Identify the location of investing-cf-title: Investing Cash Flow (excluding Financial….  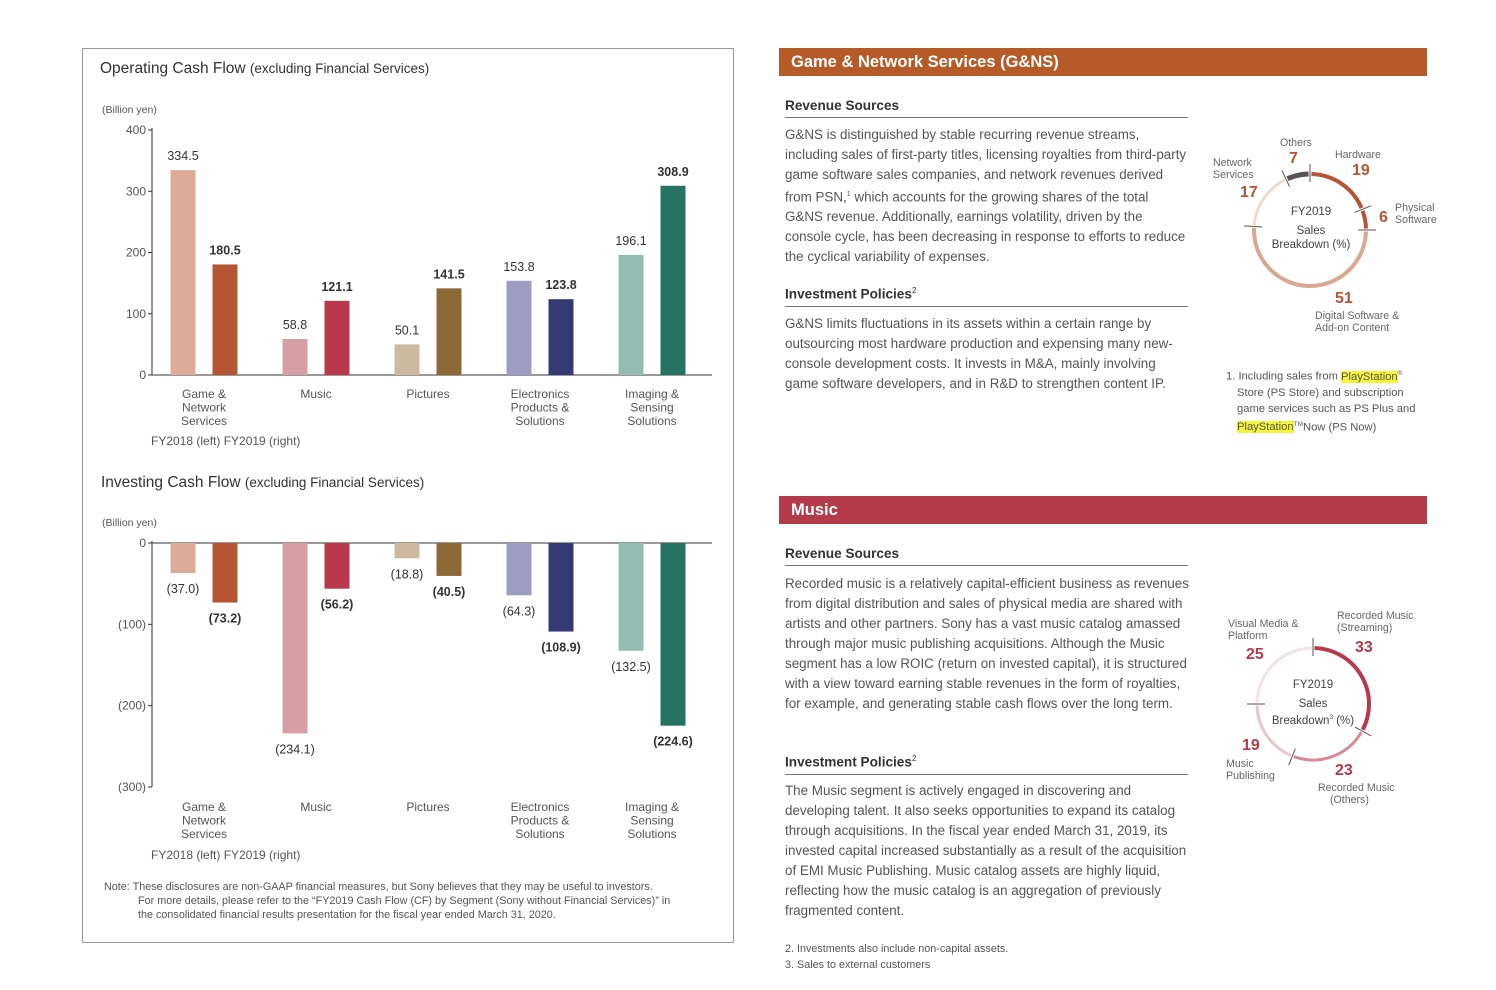
(263, 482).